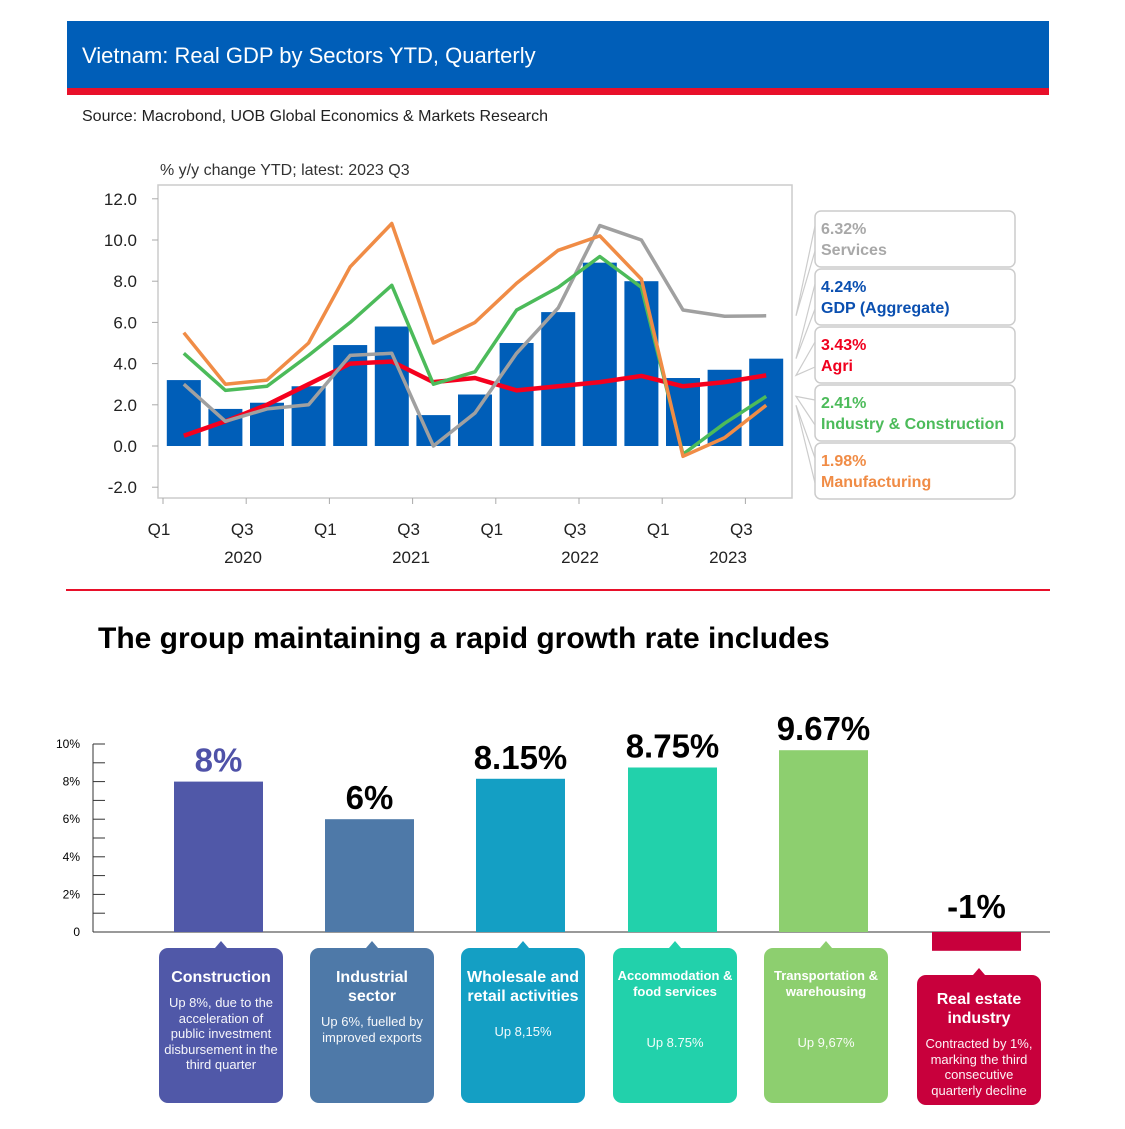  I want to click on legend-value: 6.32%, so click(843, 229).